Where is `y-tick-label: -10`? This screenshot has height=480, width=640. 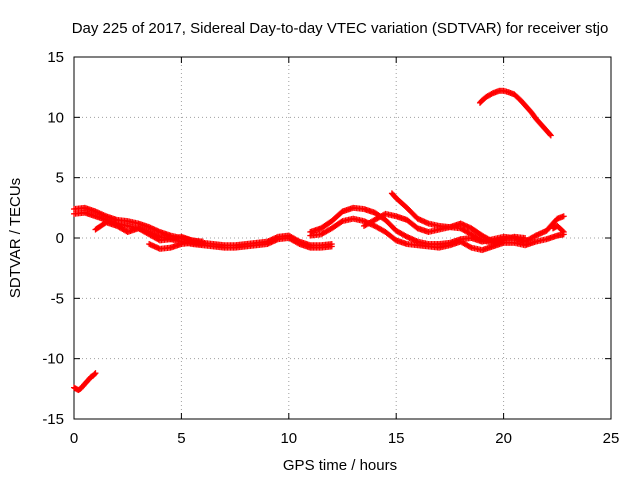
y-tick-label: -10 is located at coordinates (53, 359).